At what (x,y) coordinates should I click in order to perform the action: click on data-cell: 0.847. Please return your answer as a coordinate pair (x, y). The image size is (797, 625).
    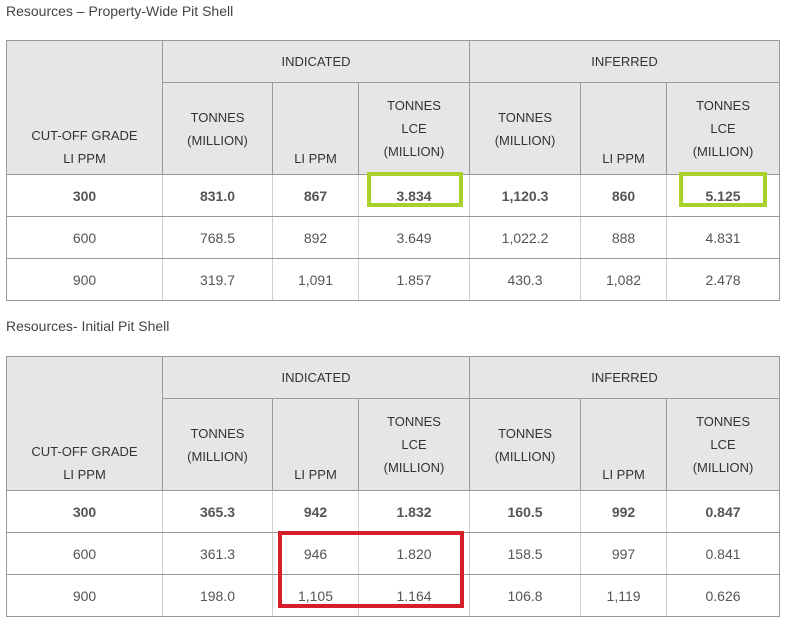
    Looking at the image, I should click on (723, 511).